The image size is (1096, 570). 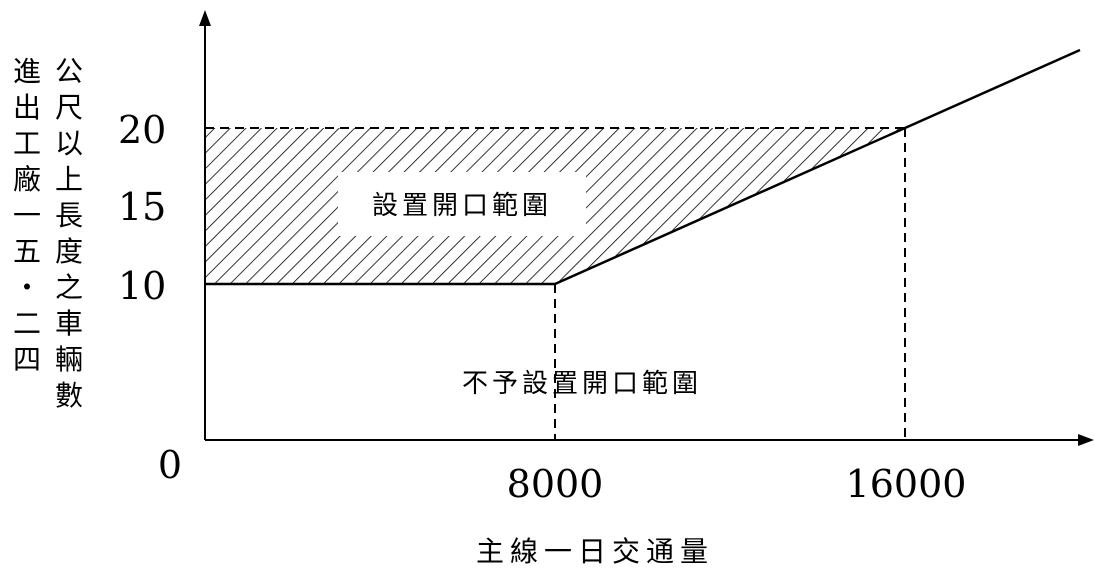 I want to click on y-label-char: 一, so click(x=26, y=215).